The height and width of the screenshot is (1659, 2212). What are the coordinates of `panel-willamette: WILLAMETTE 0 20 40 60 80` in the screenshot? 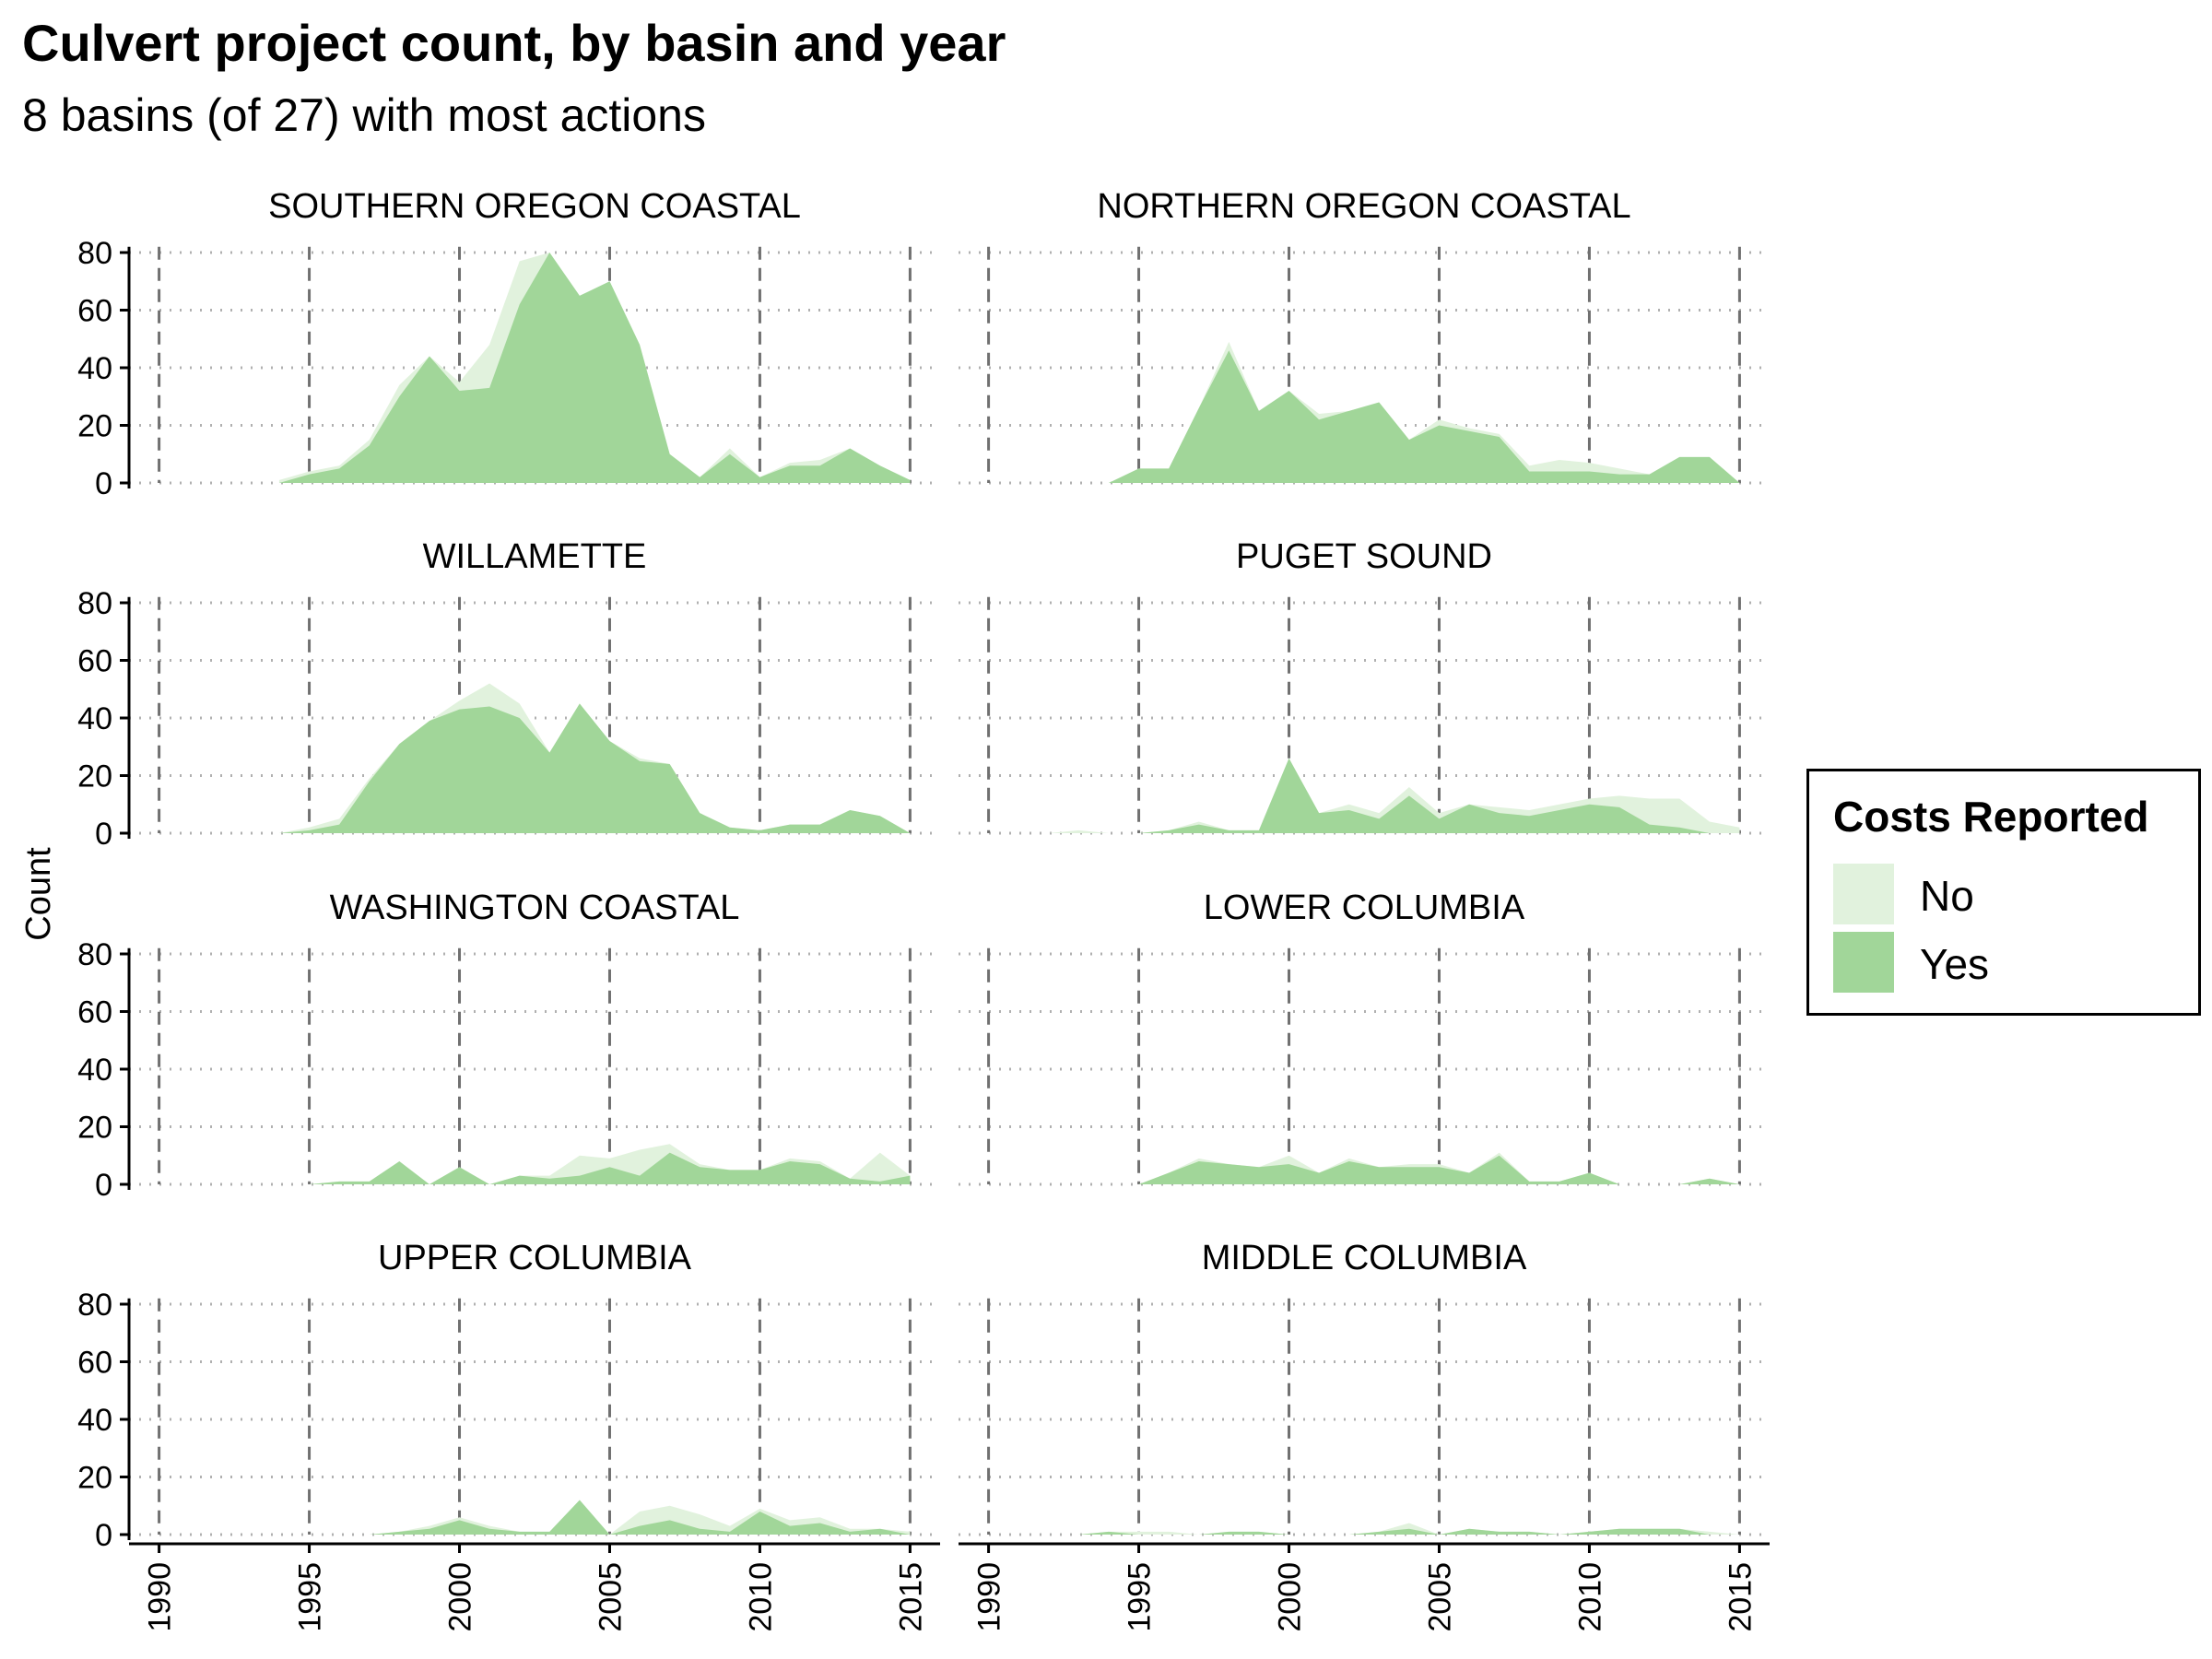 It's located at (508, 694).